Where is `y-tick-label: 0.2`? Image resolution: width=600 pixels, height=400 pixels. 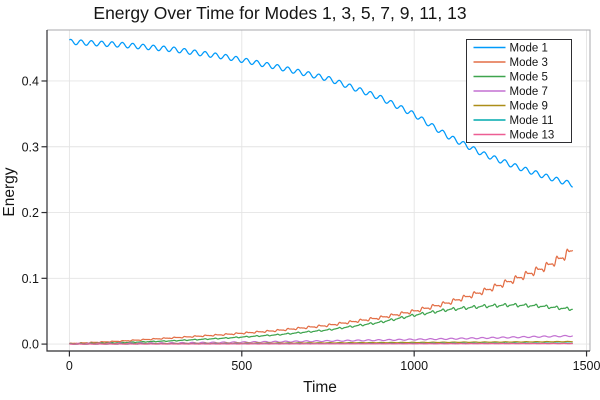 y-tick-label: 0.2 is located at coordinates (30, 213).